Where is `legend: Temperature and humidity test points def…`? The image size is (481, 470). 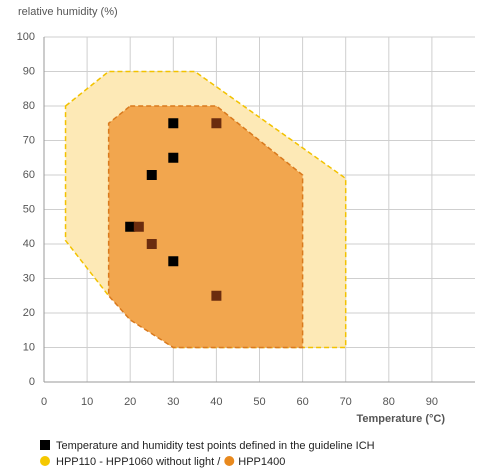
legend: Temperature and humidity test points def… is located at coordinates (207, 454).